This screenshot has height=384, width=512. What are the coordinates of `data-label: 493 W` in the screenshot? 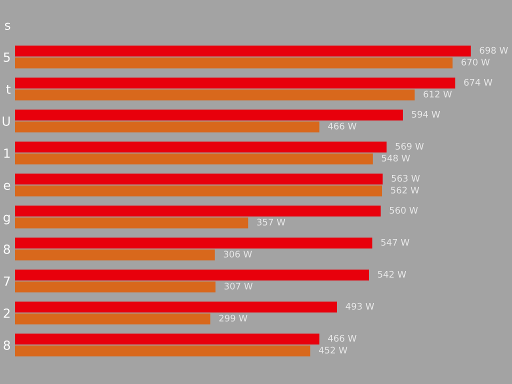 It's located at (360, 306).